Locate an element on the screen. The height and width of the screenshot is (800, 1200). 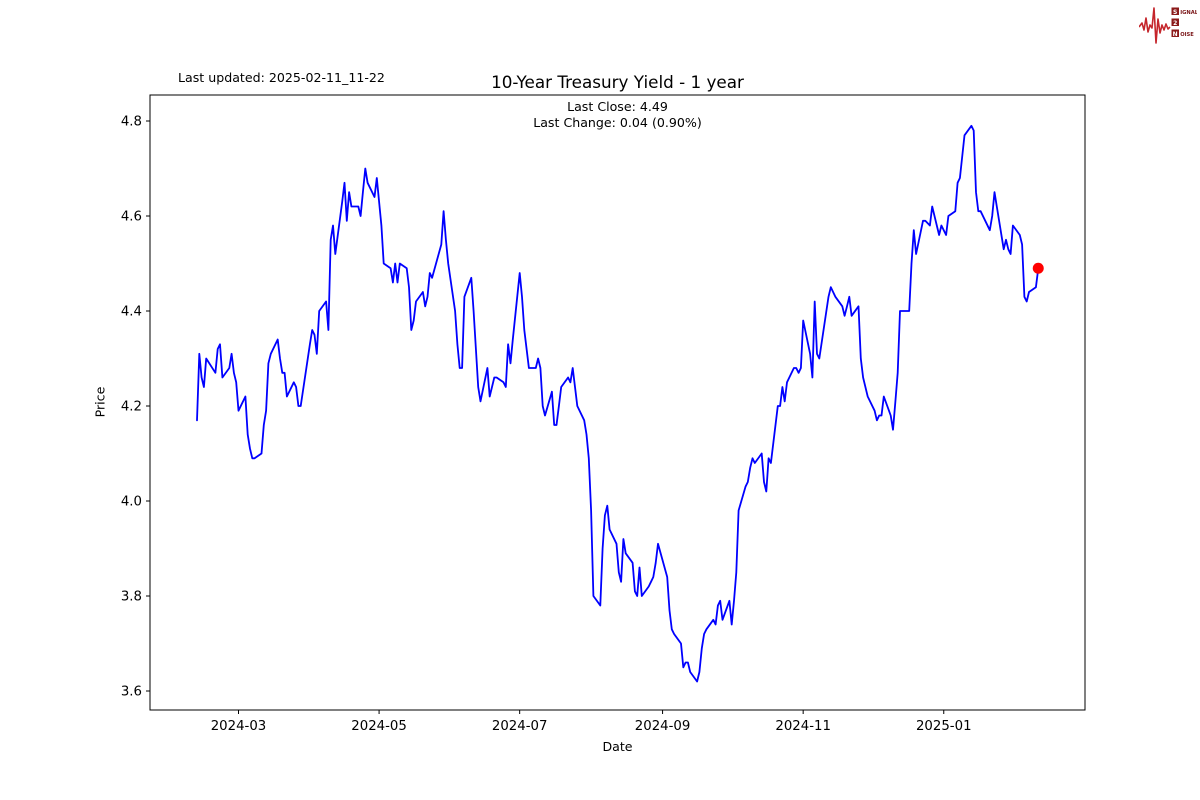
logo-s-box is located at coordinates (1175, 11).